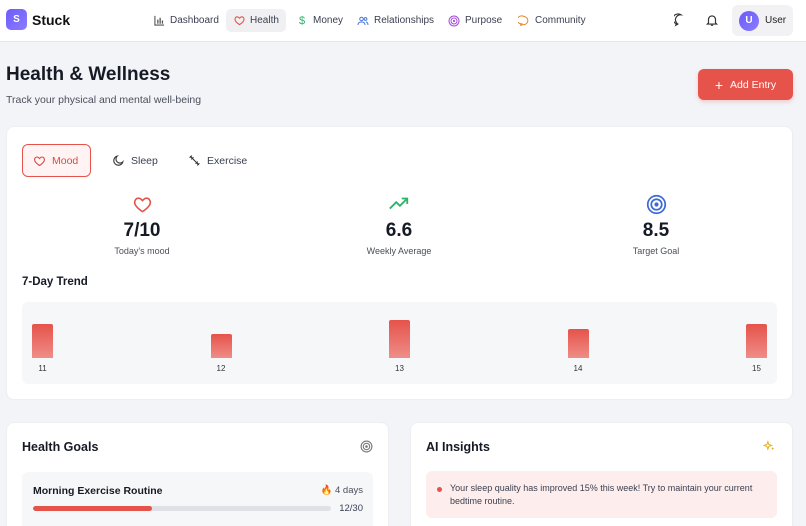 This screenshot has height=526, width=806. What do you see at coordinates (93, 508) in the screenshot?
I see `goal-progress-fill` at bounding box center [93, 508].